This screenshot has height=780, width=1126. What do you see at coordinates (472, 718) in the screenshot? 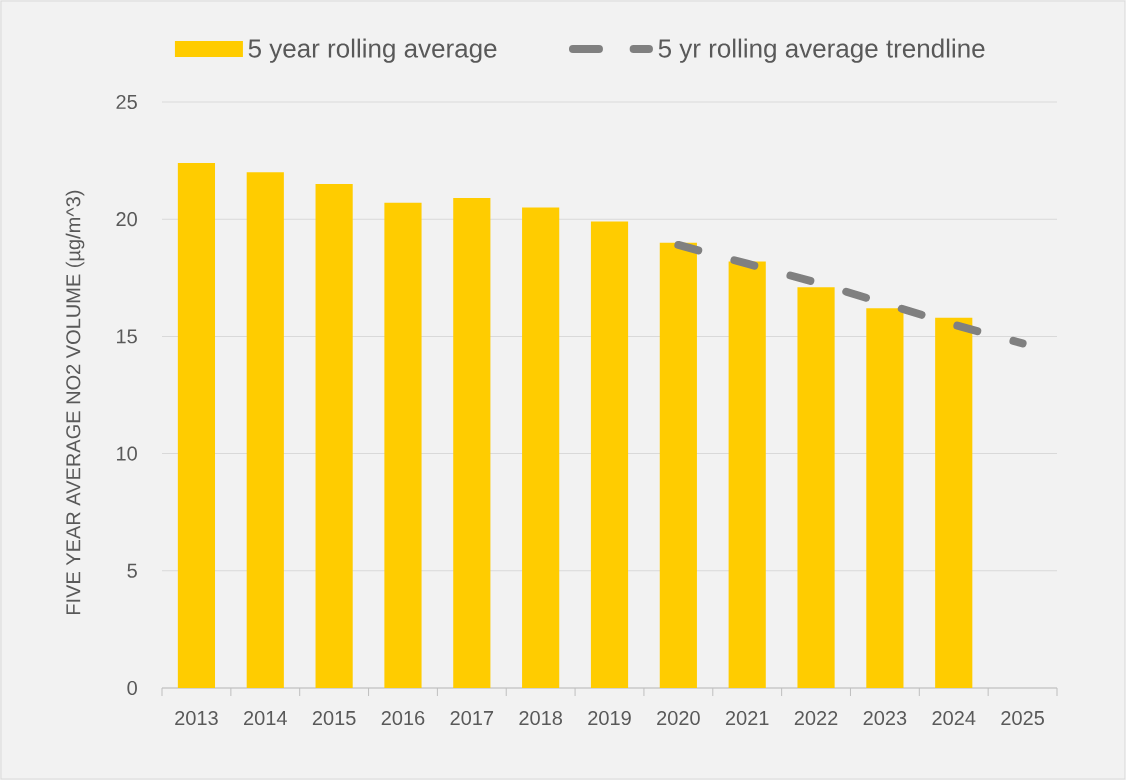
I see `x-tick-label: 2017` at bounding box center [472, 718].